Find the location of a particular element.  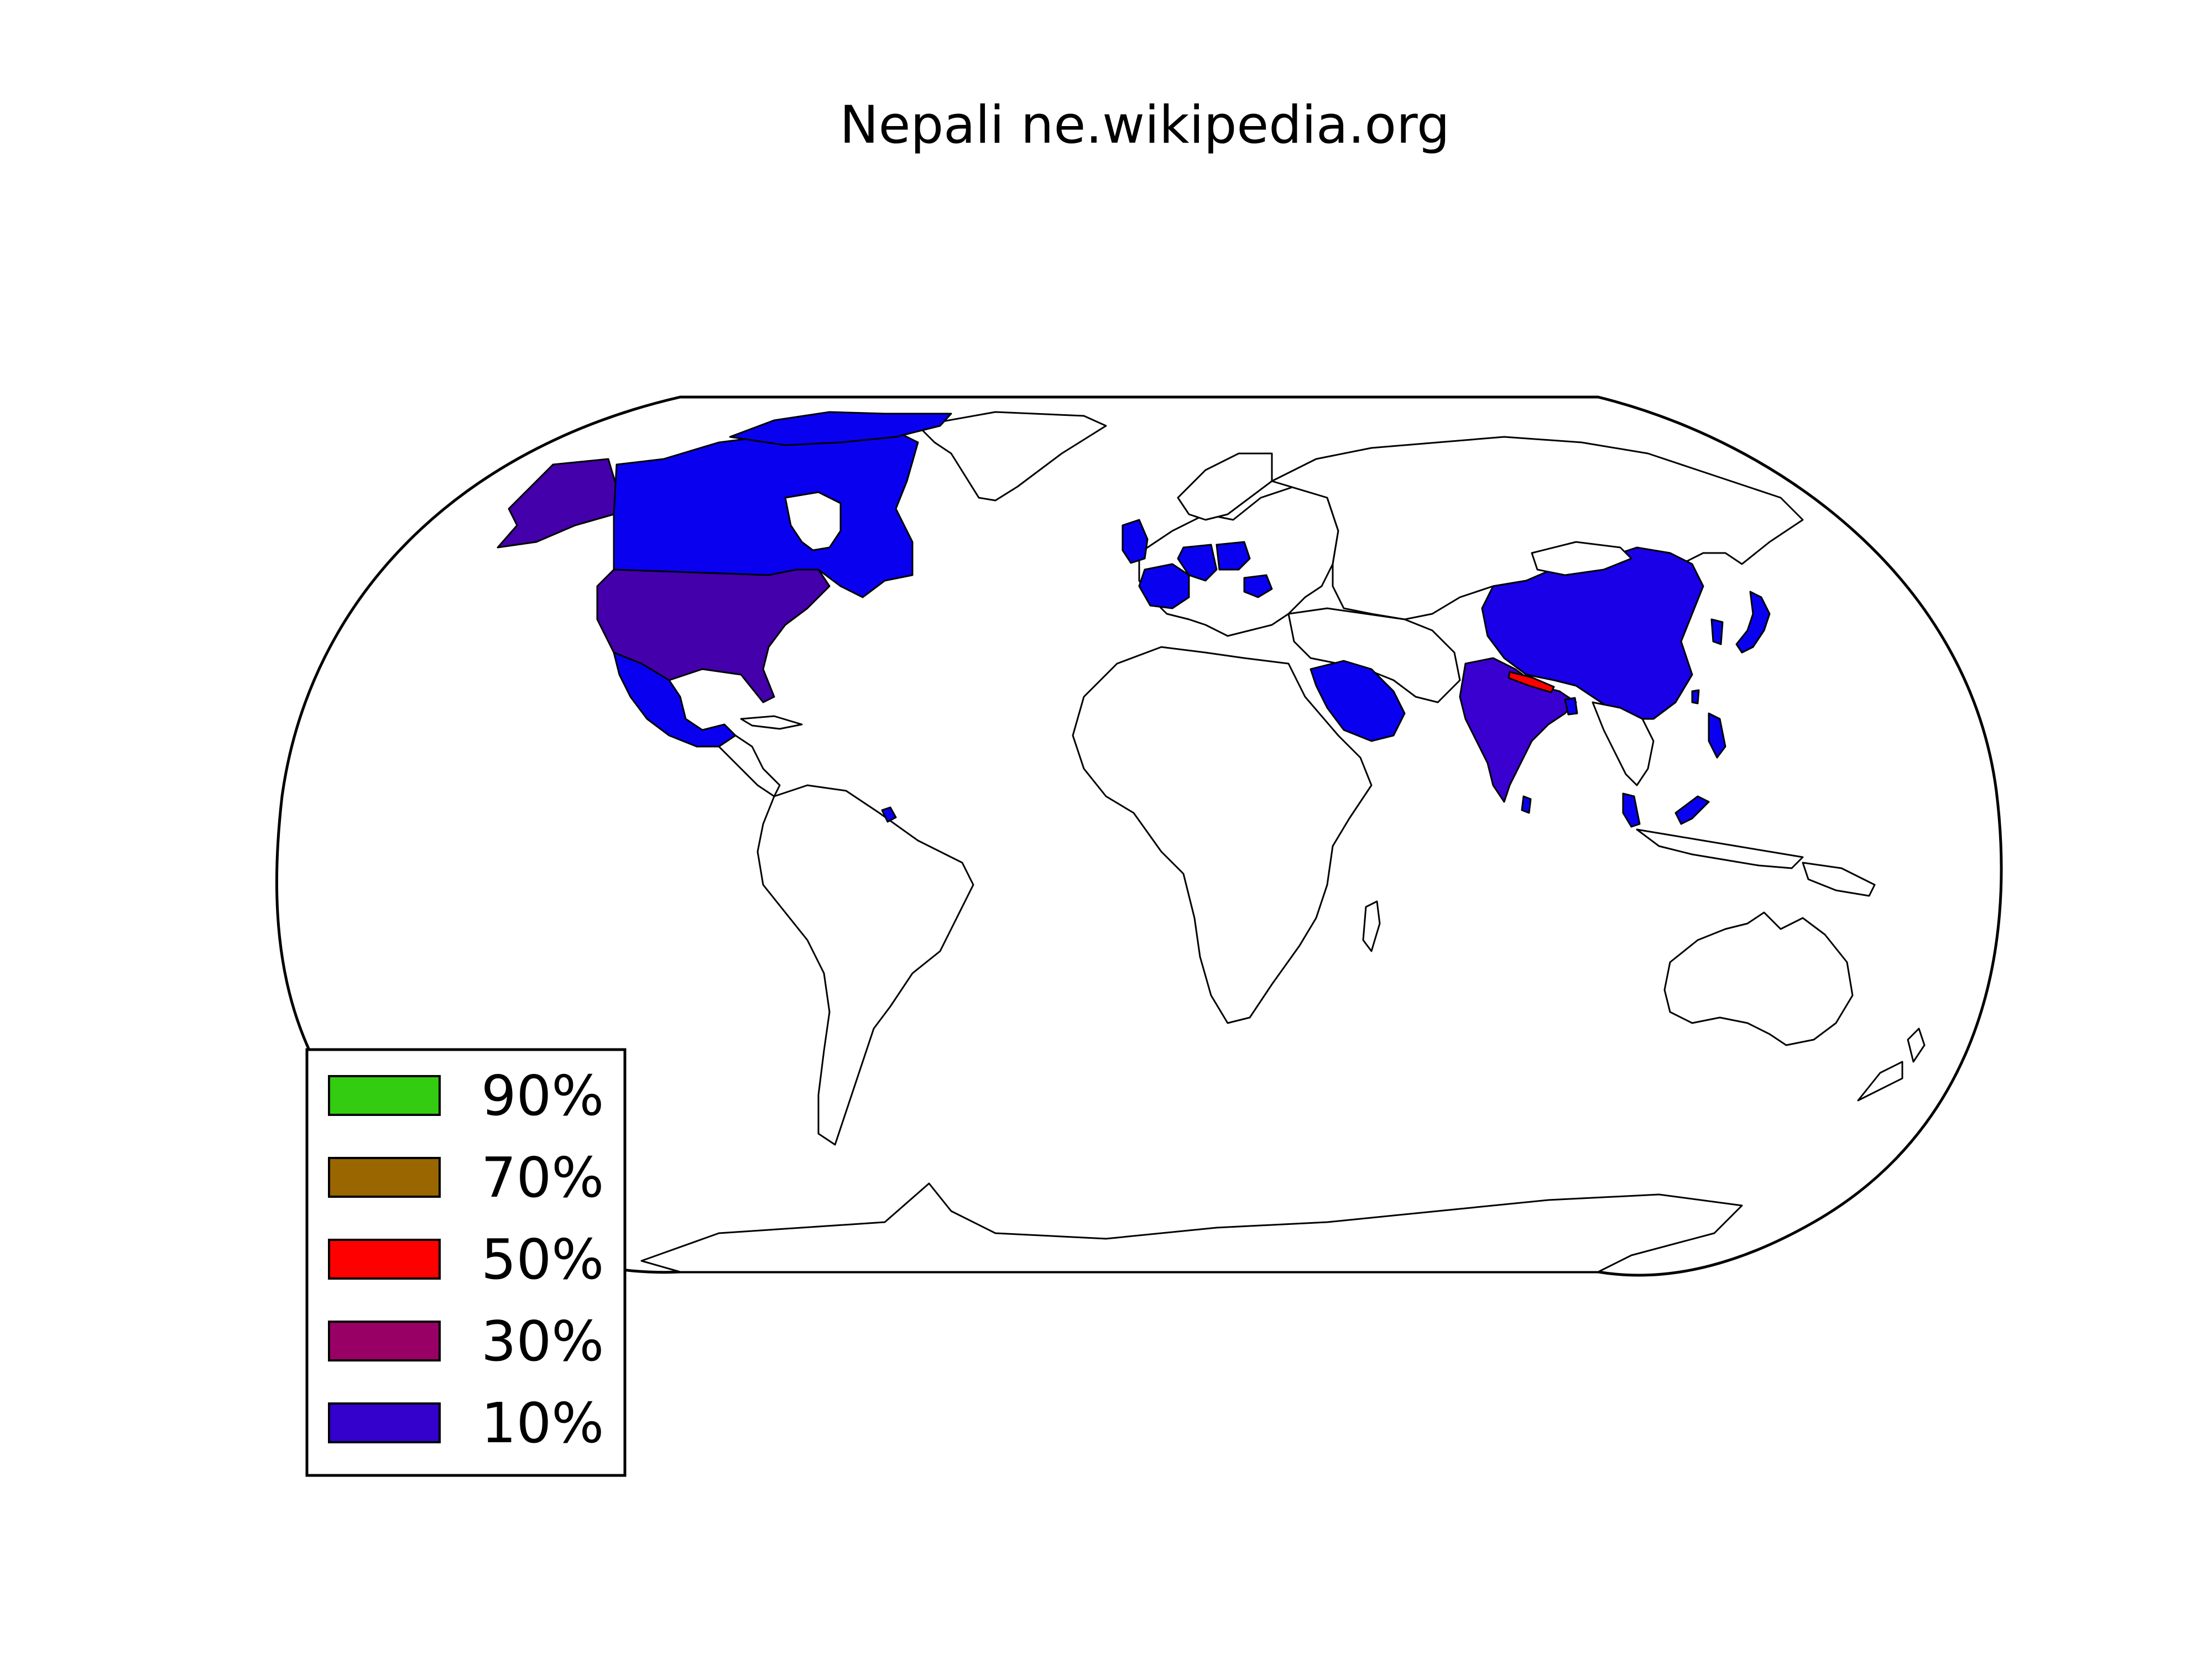

region-suriname is located at coordinates (889, 815).